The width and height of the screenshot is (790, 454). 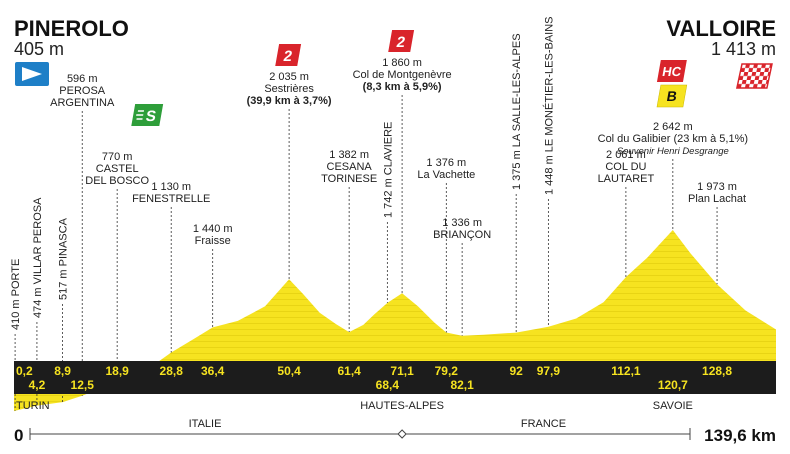 What do you see at coordinates (349, 371) in the screenshot?
I see `km-mark-label: 61,4` at bounding box center [349, 371].